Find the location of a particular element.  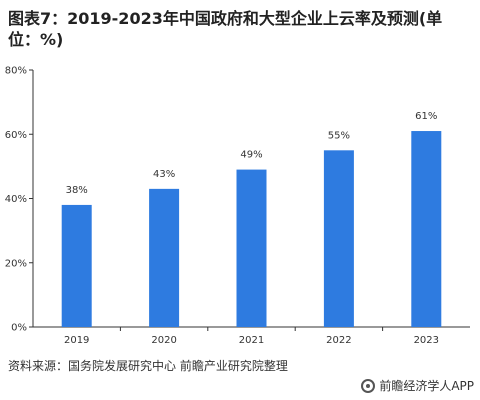

bar-2019 is located at coordinates (76, 265).